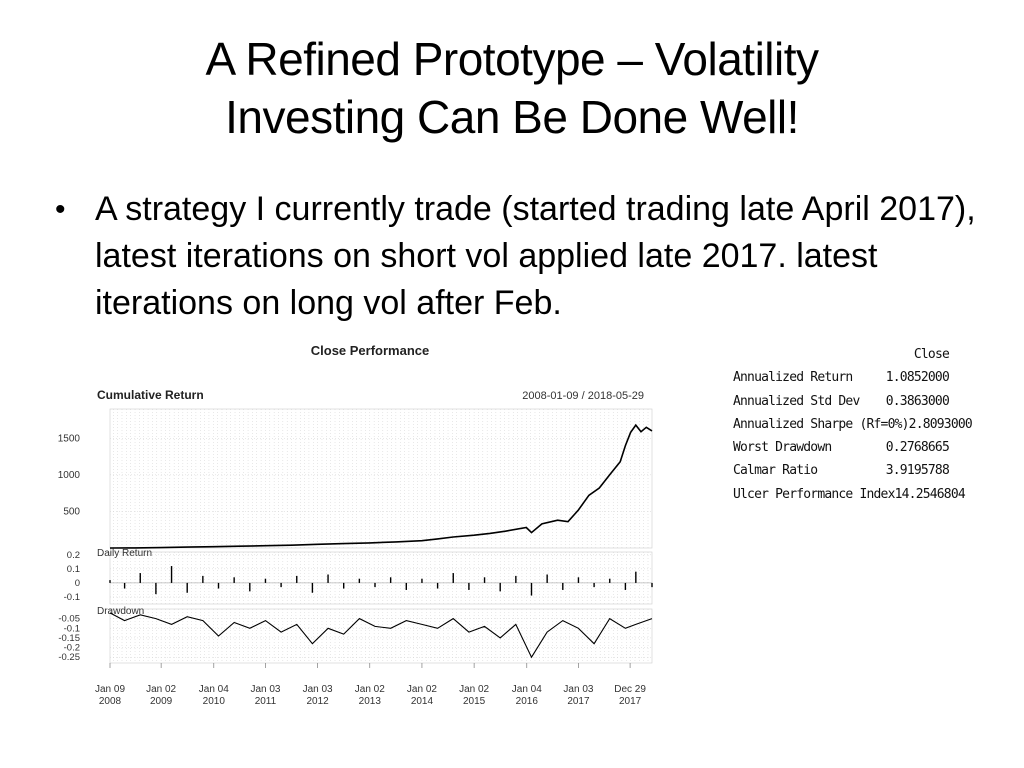 The image size is (1024, 768). Describe the element at coordinates (370, 701) in the screenshot. I see `x-tick-label: 2013` at that location.